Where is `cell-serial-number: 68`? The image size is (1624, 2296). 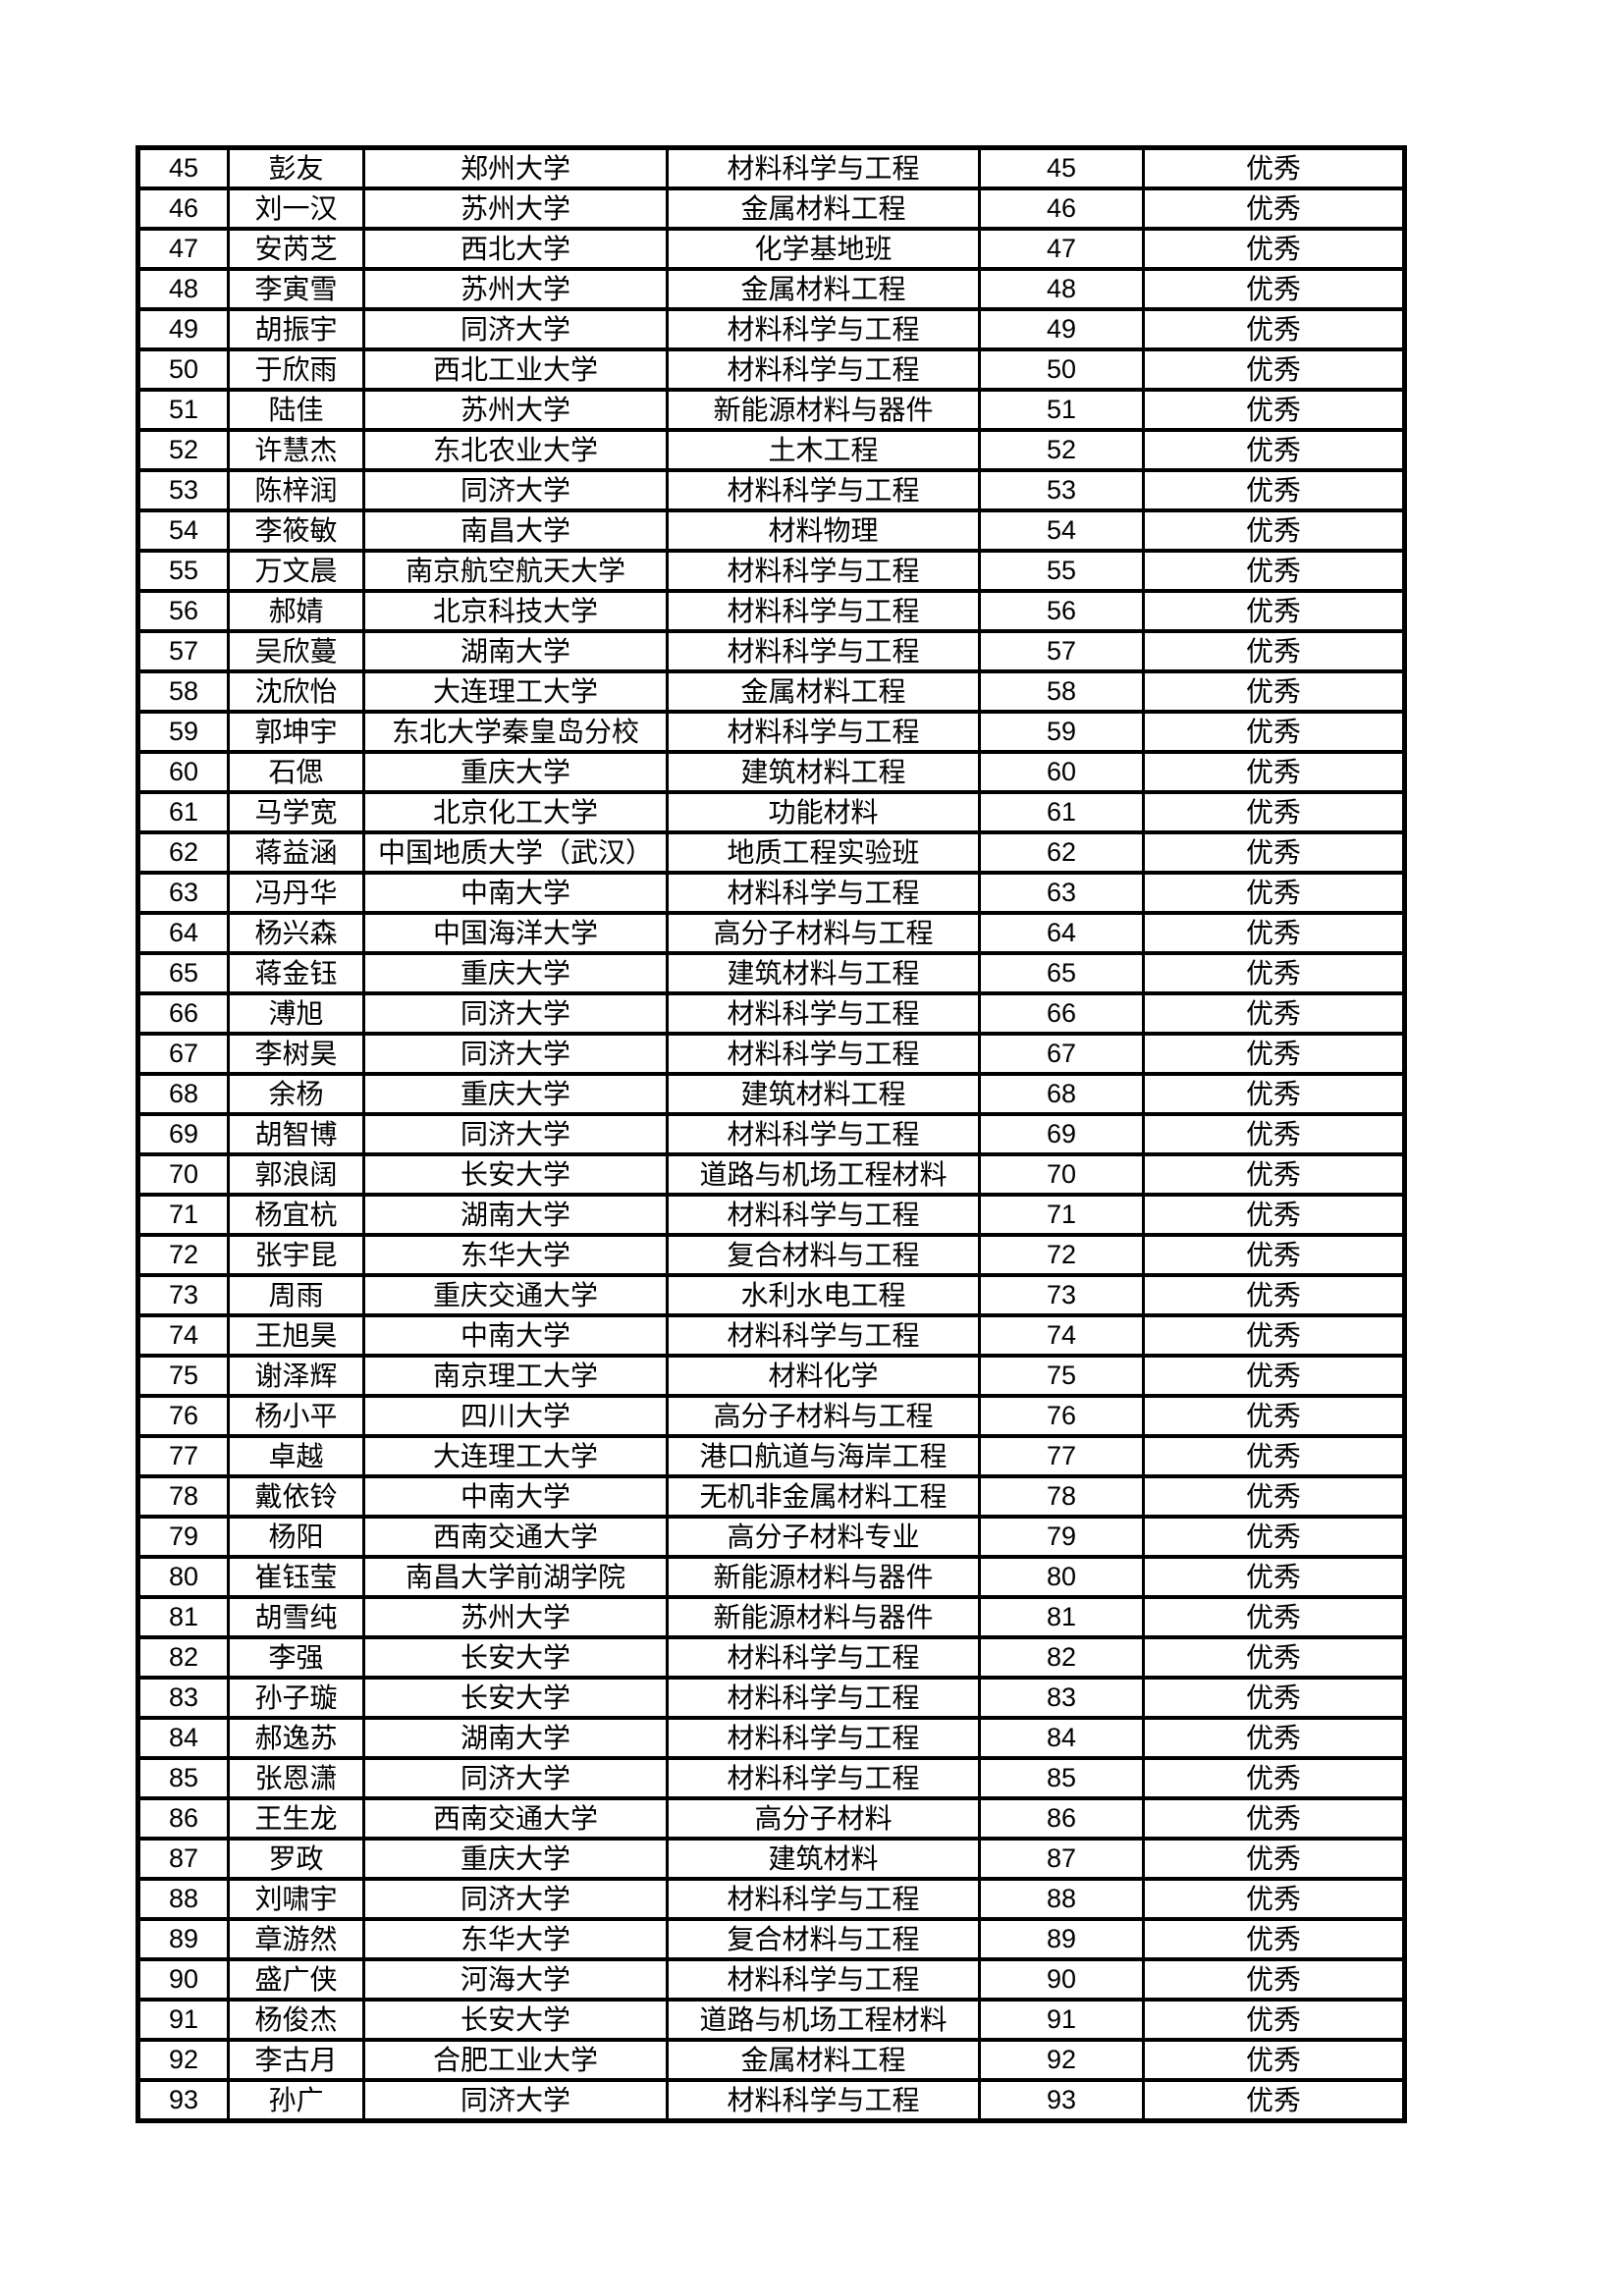 cell-serial-number: 68 is located at coordinates (183, 1094).